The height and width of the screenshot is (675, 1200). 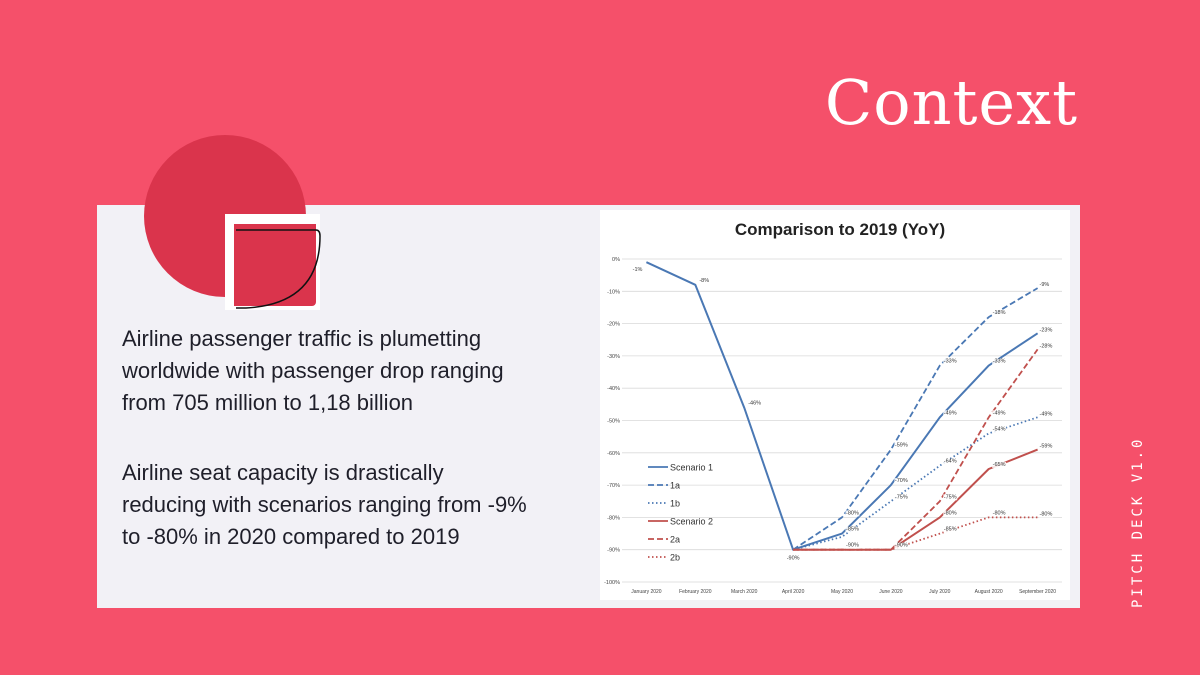 I want to click on legend-label: 2a, so click(x=675, y=540).